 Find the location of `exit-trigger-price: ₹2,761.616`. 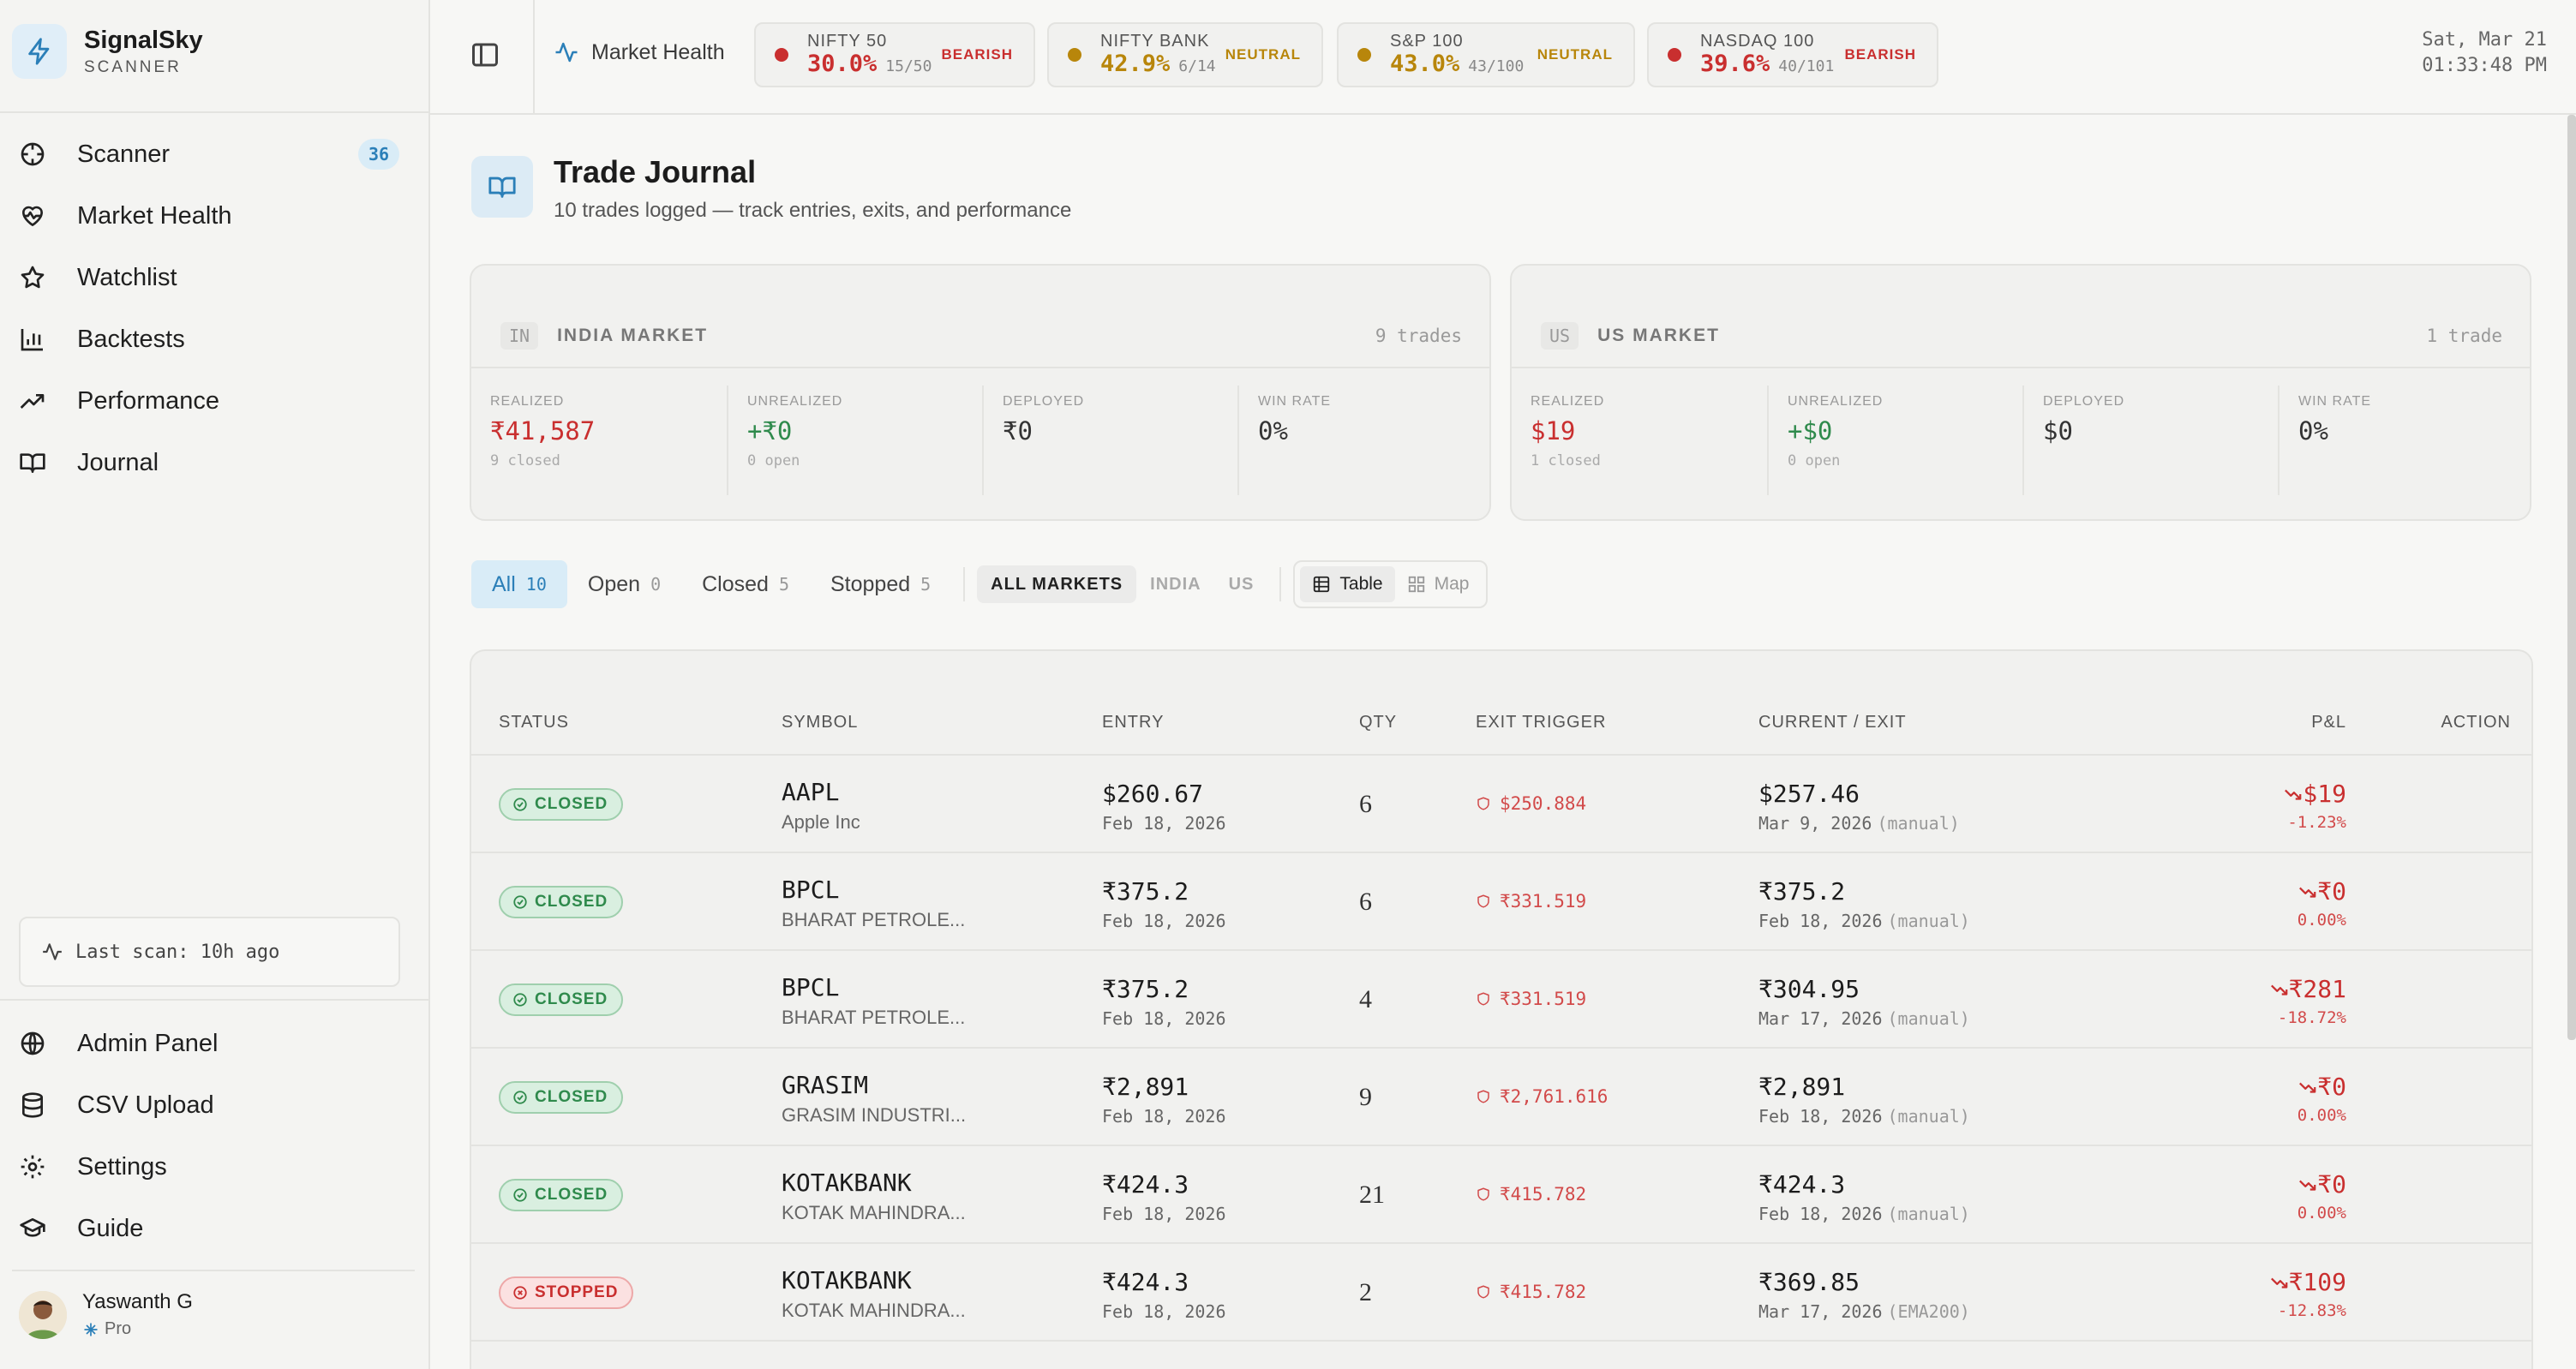

exit-trigger-price: ₹2,761.616 is located at coordinates (1554, 1096).